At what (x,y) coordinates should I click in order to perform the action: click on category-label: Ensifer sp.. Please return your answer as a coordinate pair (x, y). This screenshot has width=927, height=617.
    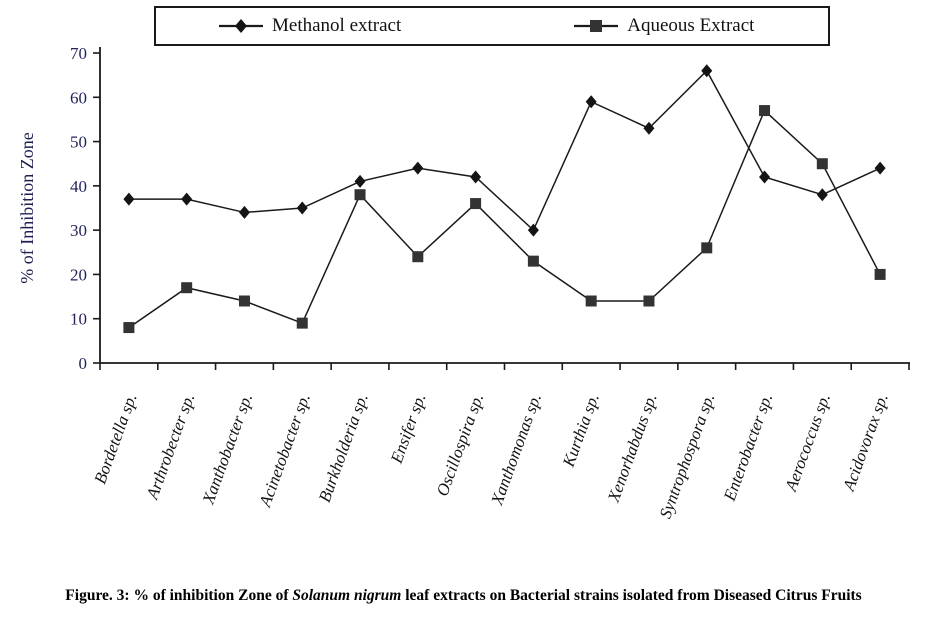
    Looking at the image, I should click on (408, 429).